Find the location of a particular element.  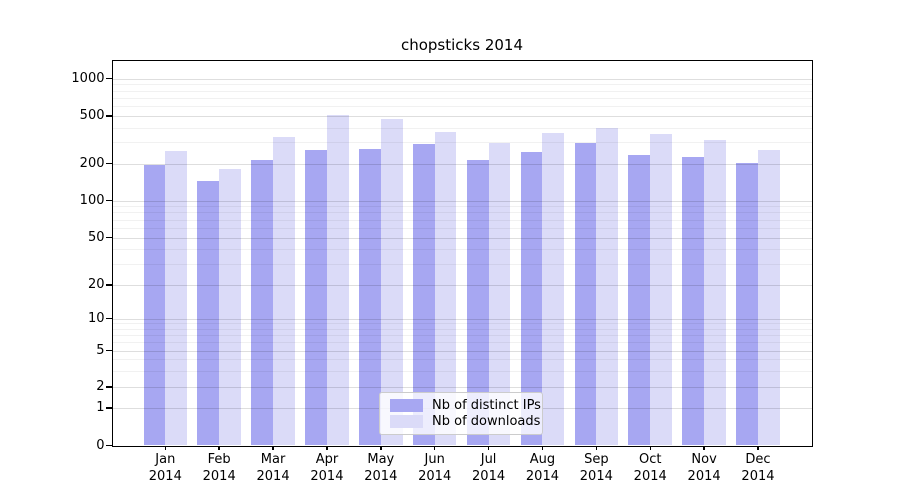

y-tick-label-2: 2 is located at coordinates (100, 386).